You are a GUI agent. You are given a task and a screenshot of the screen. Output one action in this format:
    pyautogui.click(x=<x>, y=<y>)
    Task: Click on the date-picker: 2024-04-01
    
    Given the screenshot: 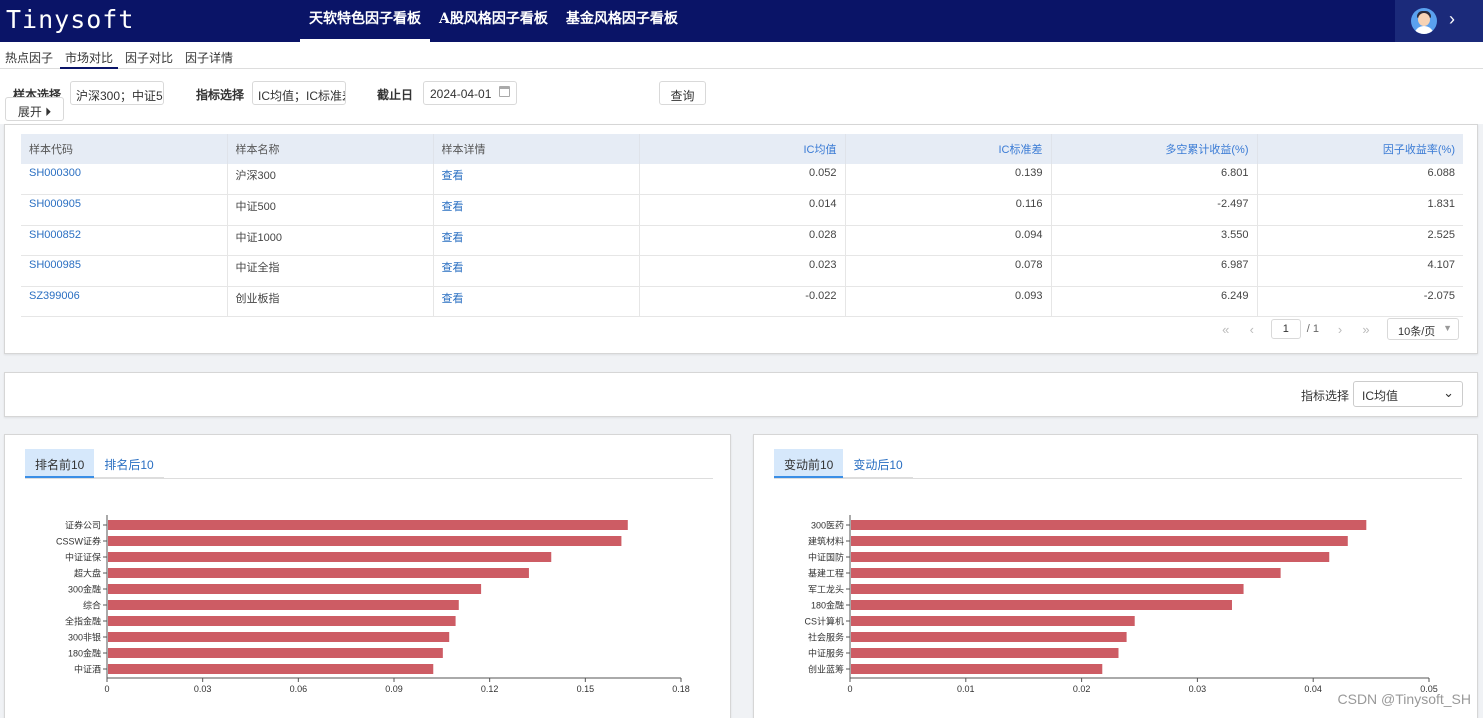 What is the action you would take?
    pyautogui.click(x=470, y=93)
    